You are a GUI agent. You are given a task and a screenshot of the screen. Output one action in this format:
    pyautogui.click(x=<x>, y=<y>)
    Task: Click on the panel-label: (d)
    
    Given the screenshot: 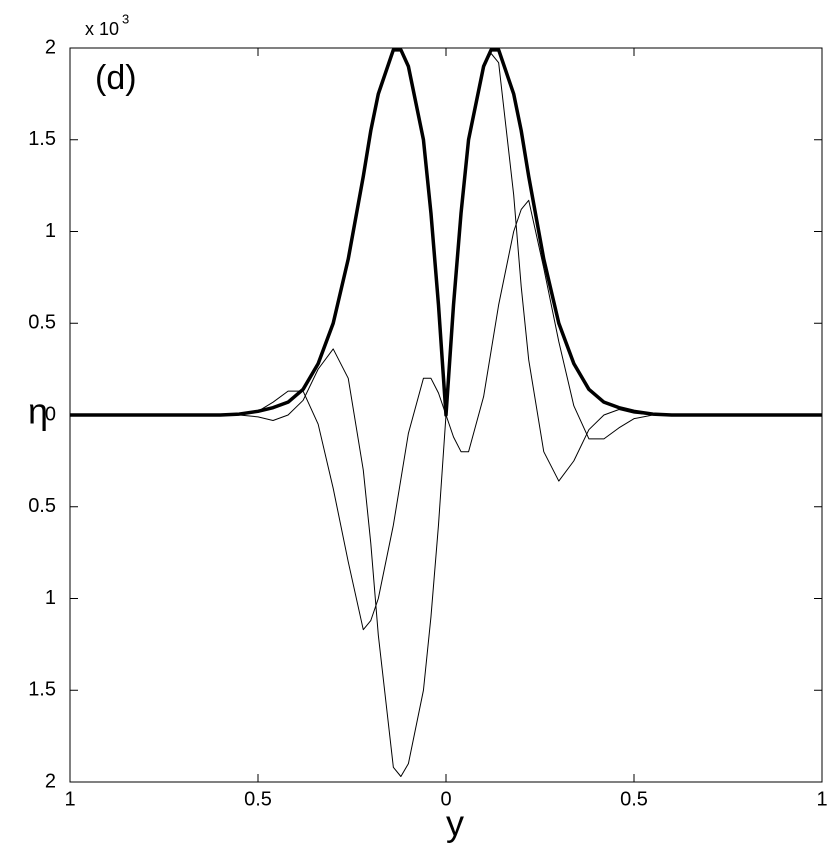 What is the action you would take?
    pyautogui.click(x=116, y=78)
    